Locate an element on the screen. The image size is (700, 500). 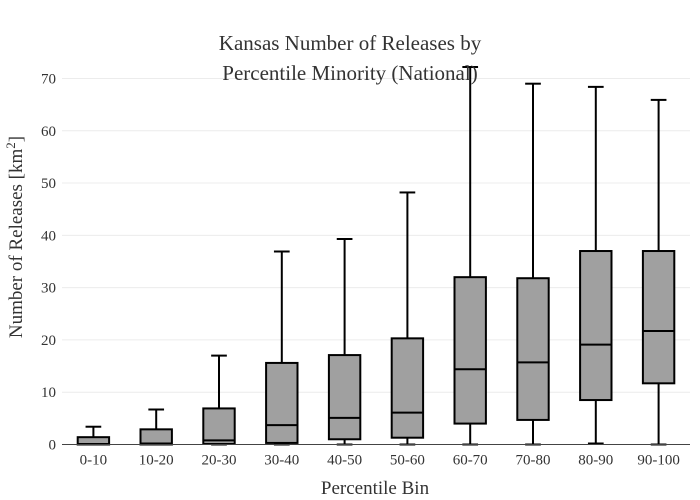
chart-title-line-1: Kansas Number of Releases by is located at coordinates (350, 43).